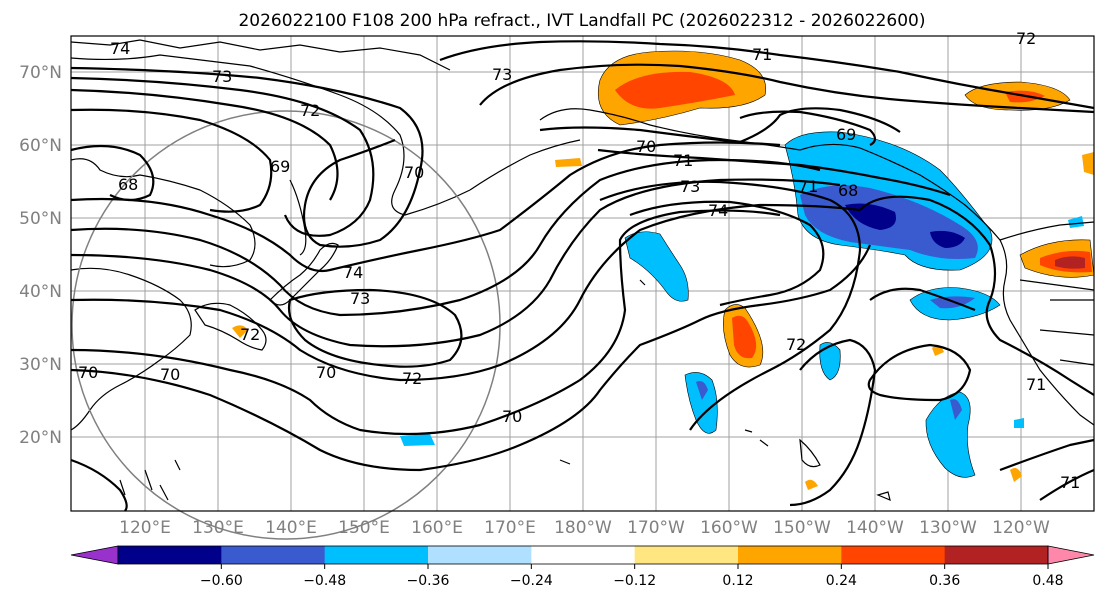 Image resolution: width=1105 pixels, height=604 pixels. What do you see at coordinates (634, 581) in the screenshot?
I see `colorbar-tick-label: −0.12` at bounding box center [634, 581].